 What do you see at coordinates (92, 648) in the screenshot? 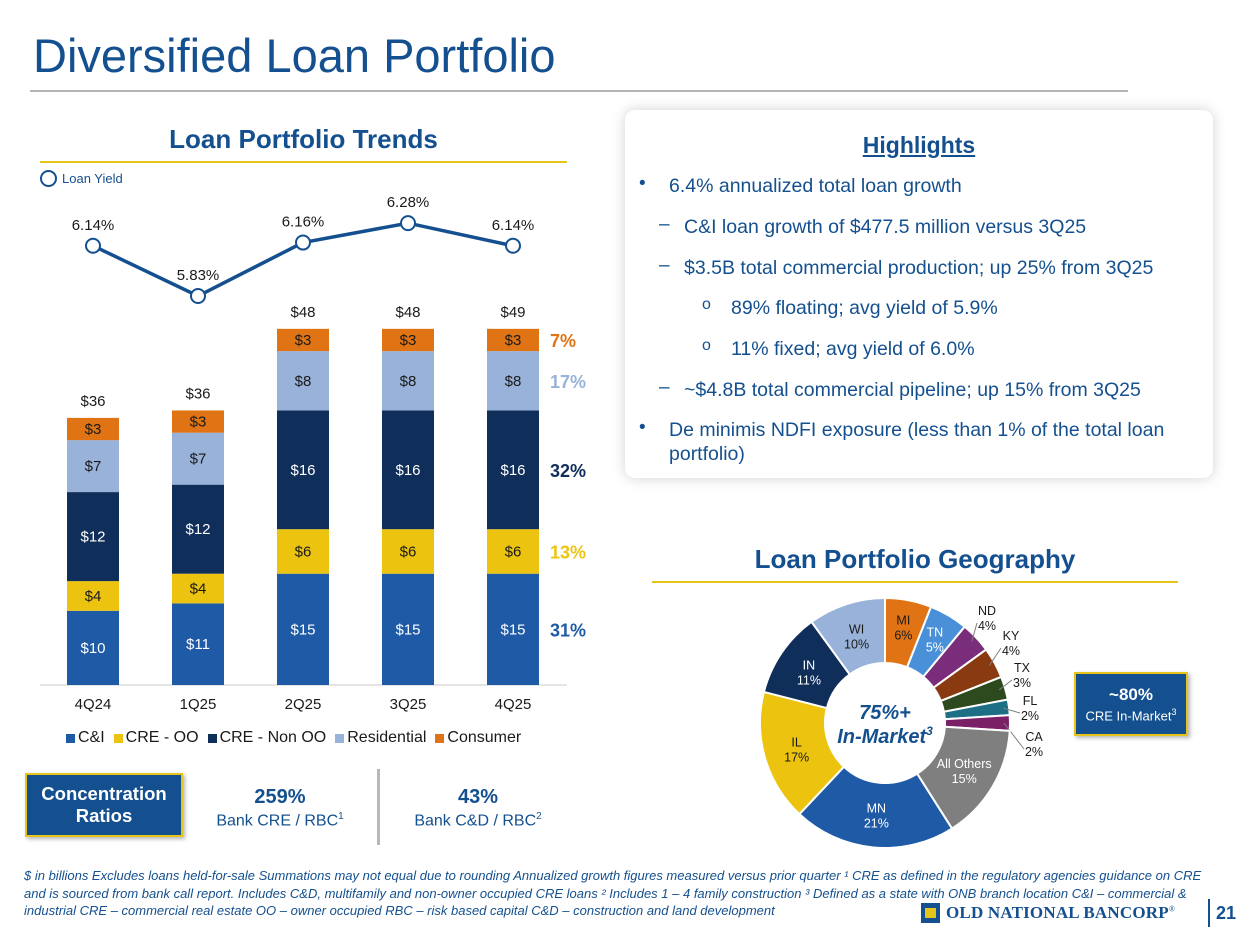
I see `bar-value-label: $10` at bounding box center [92, 648].